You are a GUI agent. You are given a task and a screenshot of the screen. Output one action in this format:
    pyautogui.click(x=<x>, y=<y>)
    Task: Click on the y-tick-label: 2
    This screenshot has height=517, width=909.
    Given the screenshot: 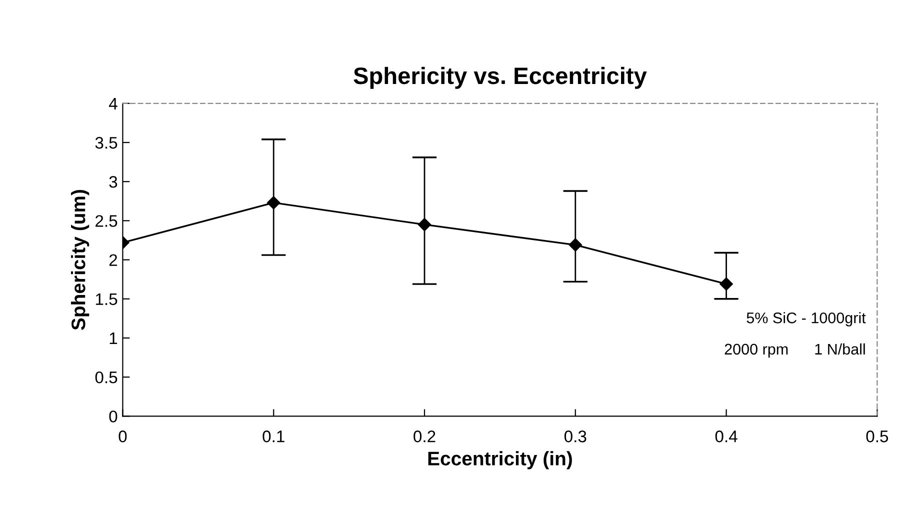 What is the action you would take?
    pyautogui.click(x=113, y=260)
    